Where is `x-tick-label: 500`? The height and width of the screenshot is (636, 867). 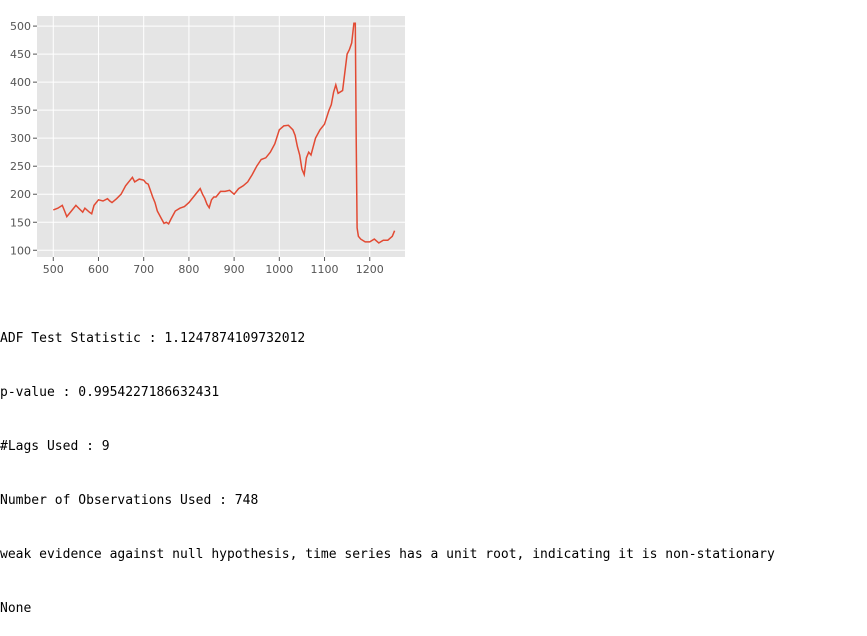 x-tick-label: 500 is located at coordinates (53, 269).